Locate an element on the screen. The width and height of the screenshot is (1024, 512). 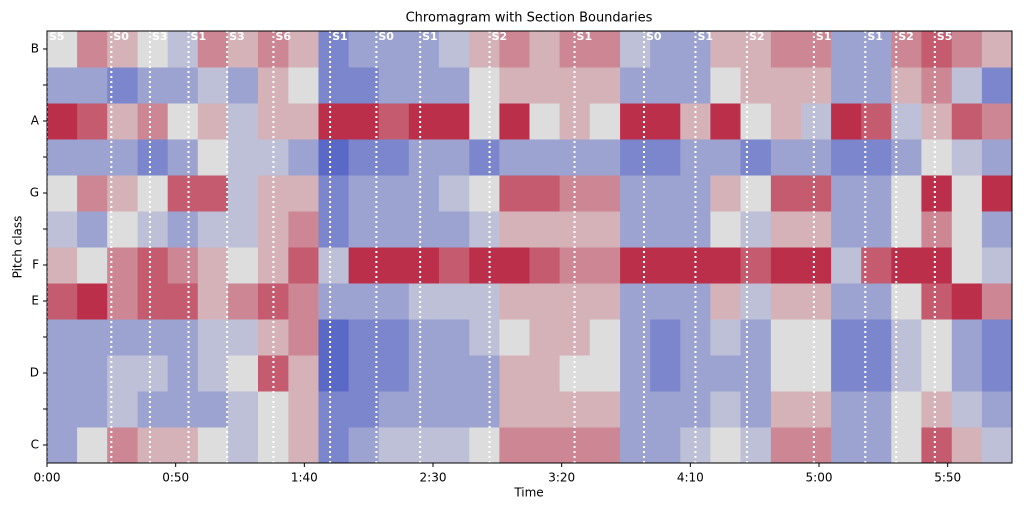
section-label: S2 is located at coordinates (906, 36).